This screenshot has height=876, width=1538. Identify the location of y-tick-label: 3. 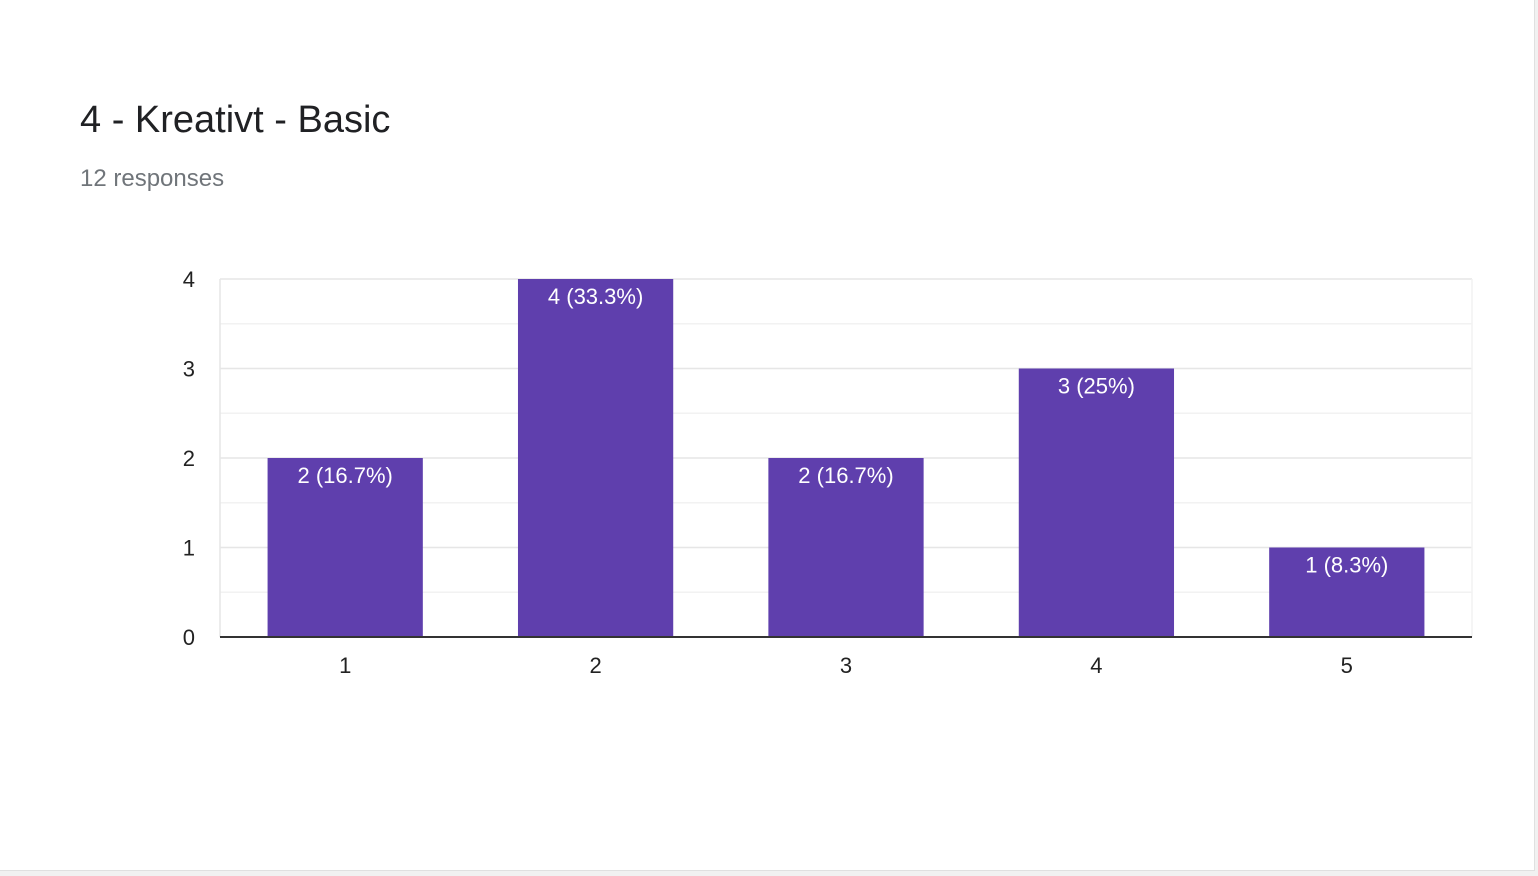
(189, 369).